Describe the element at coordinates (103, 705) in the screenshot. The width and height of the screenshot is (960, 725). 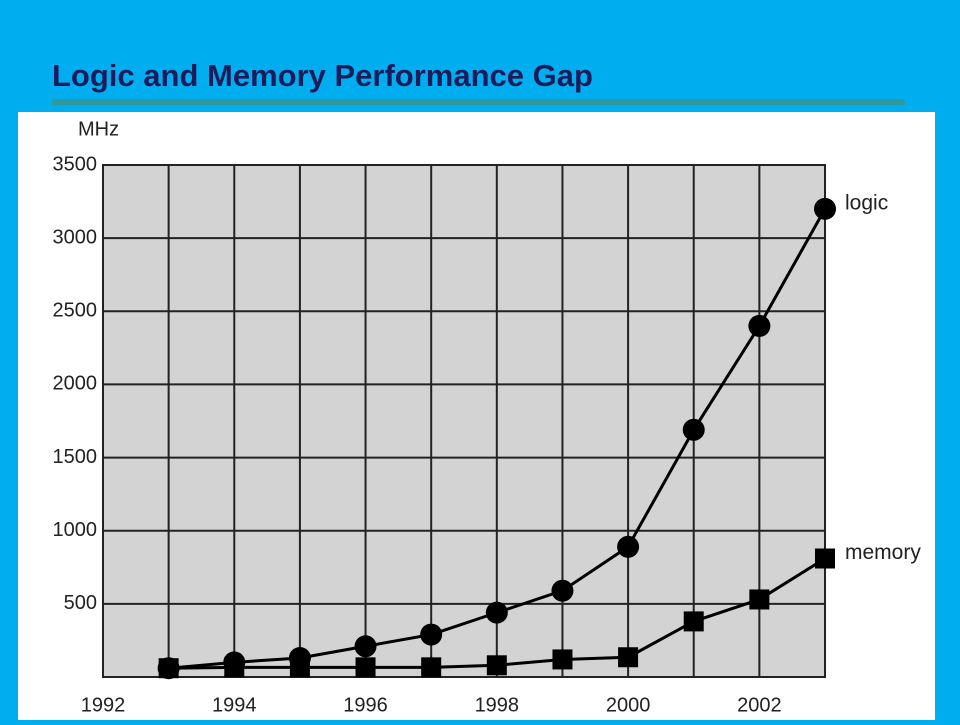
I see `x-tick-label: 1992` at that location.